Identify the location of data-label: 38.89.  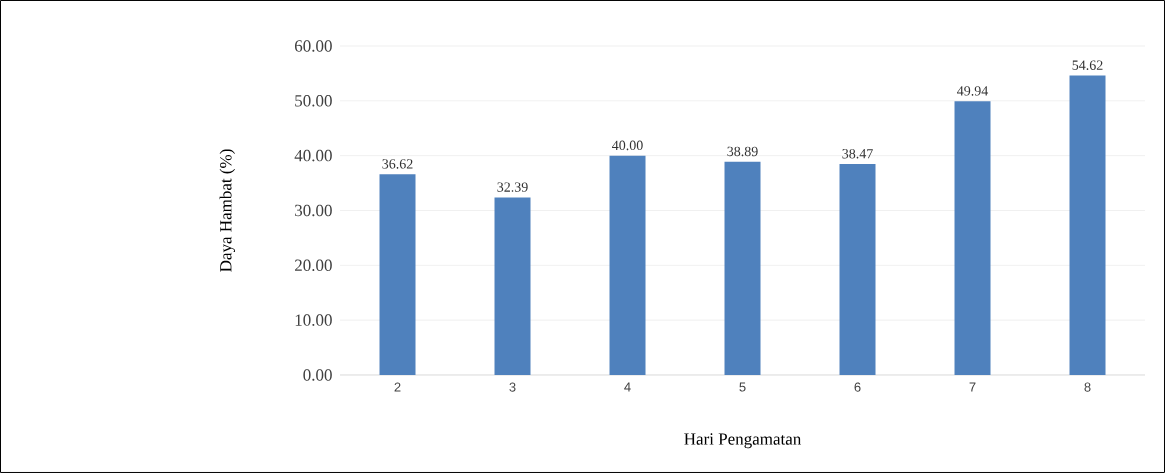
(742, 151).